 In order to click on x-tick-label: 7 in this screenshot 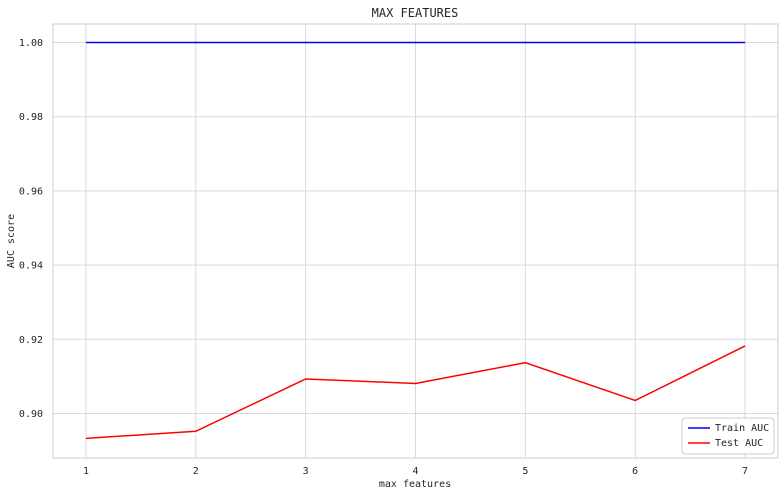, I will do `click(745, 471)`.